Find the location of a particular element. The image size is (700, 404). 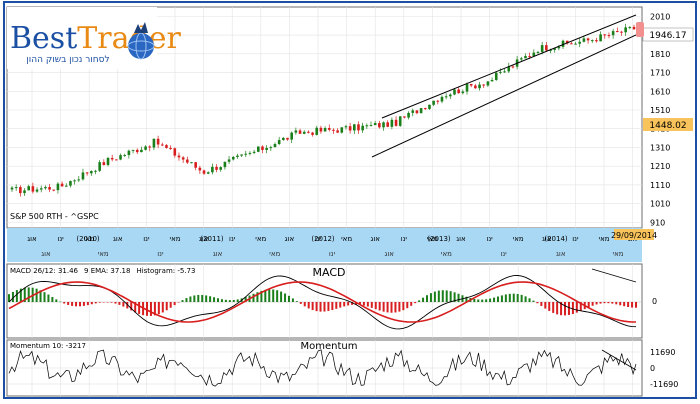

year-label: (2012) is located at coordinates (323, 239).